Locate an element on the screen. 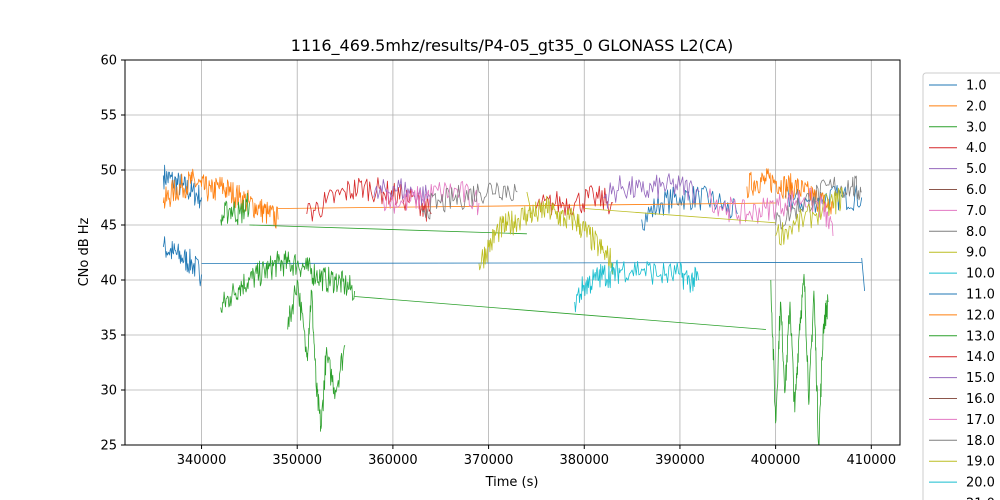 The image size is (1000, 500). legend-label: 7.0 is located at coordinates (976, 211).